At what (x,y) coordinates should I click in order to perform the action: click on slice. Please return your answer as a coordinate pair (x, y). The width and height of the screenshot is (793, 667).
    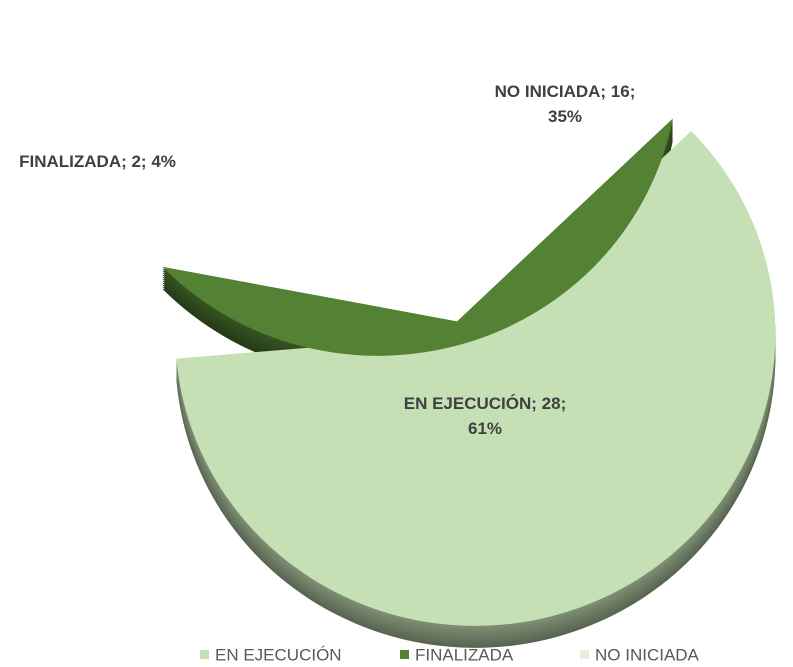
    Looking at the image, I should click on (574, 208).